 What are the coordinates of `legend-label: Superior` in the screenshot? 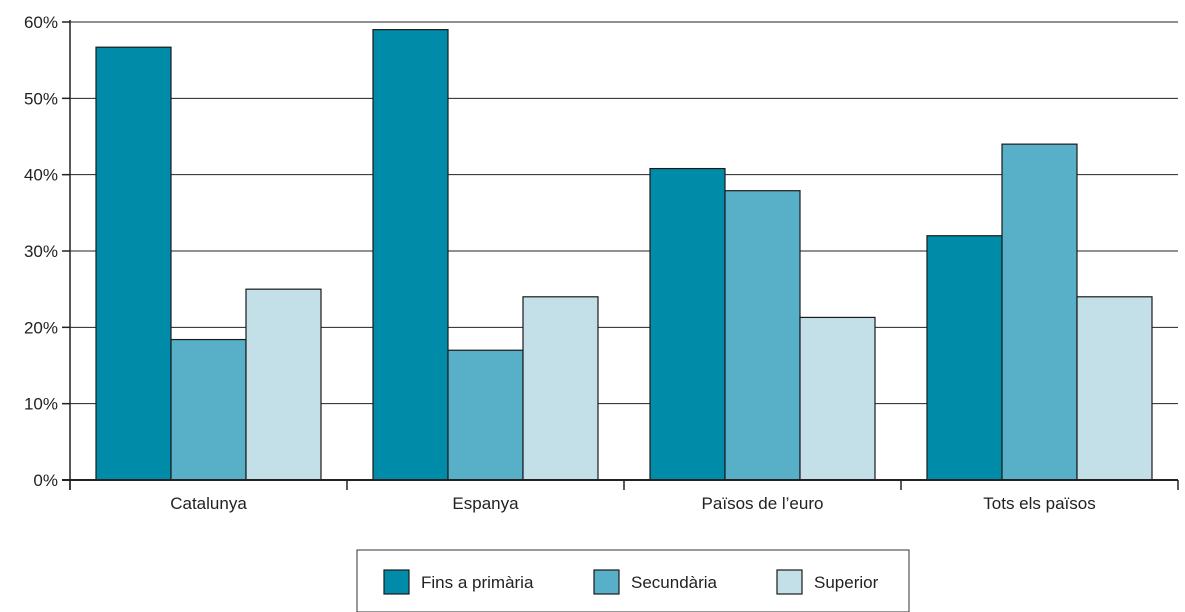 It's located at (846, 582).